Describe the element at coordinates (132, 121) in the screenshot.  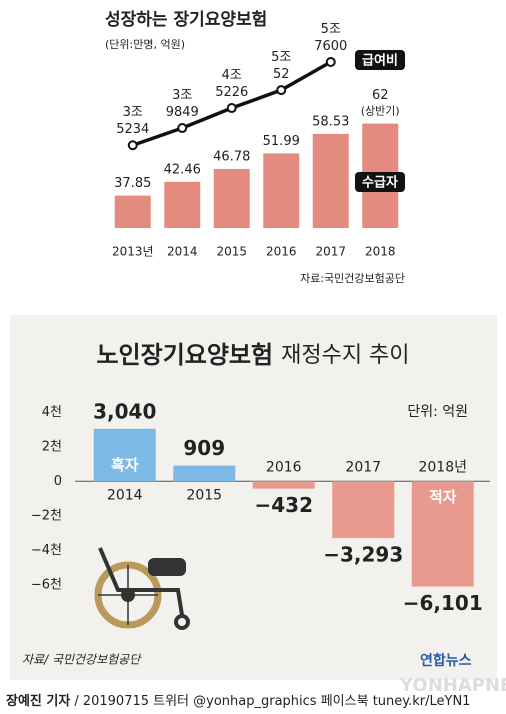
I see `value-label: 3조 5234` at that location.